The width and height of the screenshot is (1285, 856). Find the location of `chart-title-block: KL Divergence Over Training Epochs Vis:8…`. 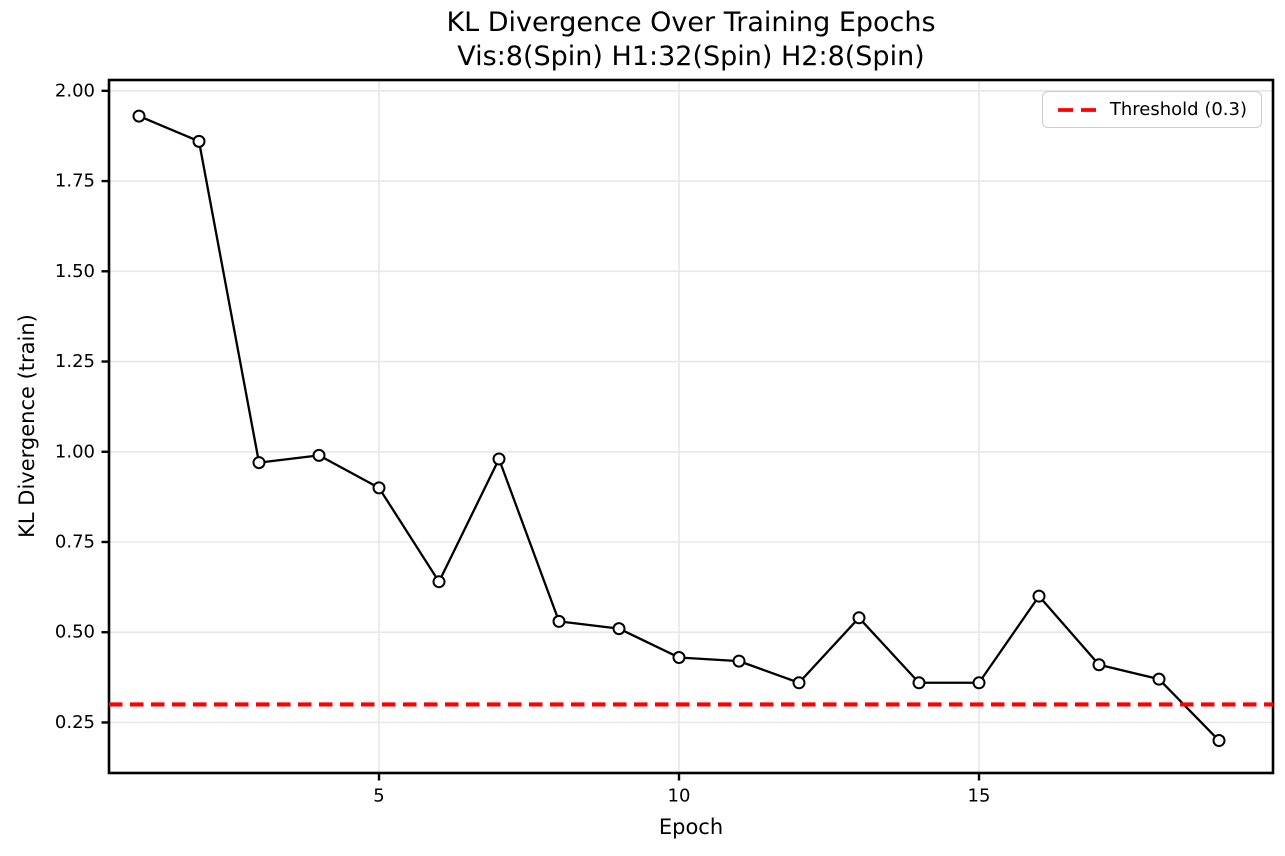

chart-title-block: KL Divergence Over Training Epochs Vis:8… is located at coordinates (691, 40).